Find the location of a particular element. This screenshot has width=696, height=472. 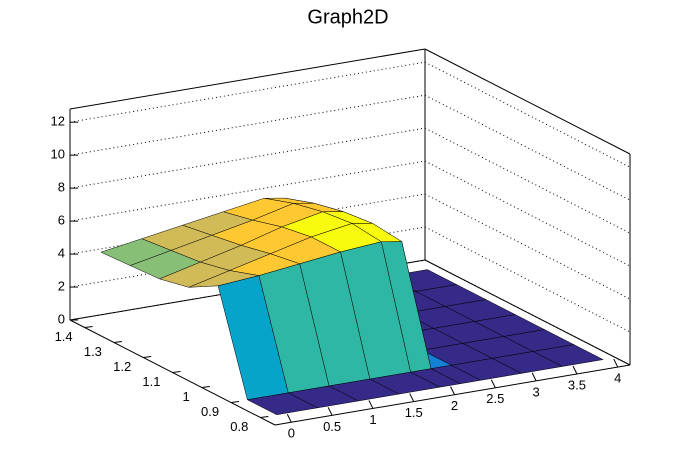

y-tick-label: 1.2 is located at coordinates (122, 366).